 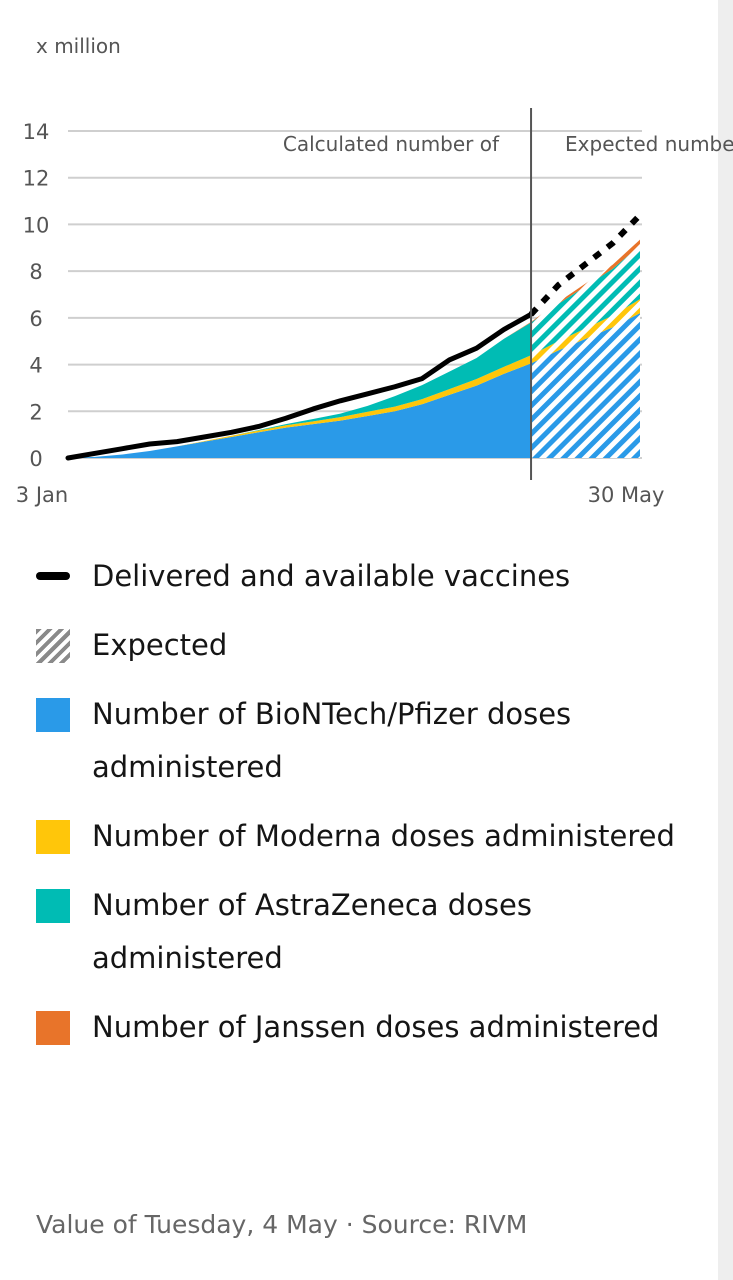 I want to click on legend-item-expected: Expected, so click(x=366, y=645).